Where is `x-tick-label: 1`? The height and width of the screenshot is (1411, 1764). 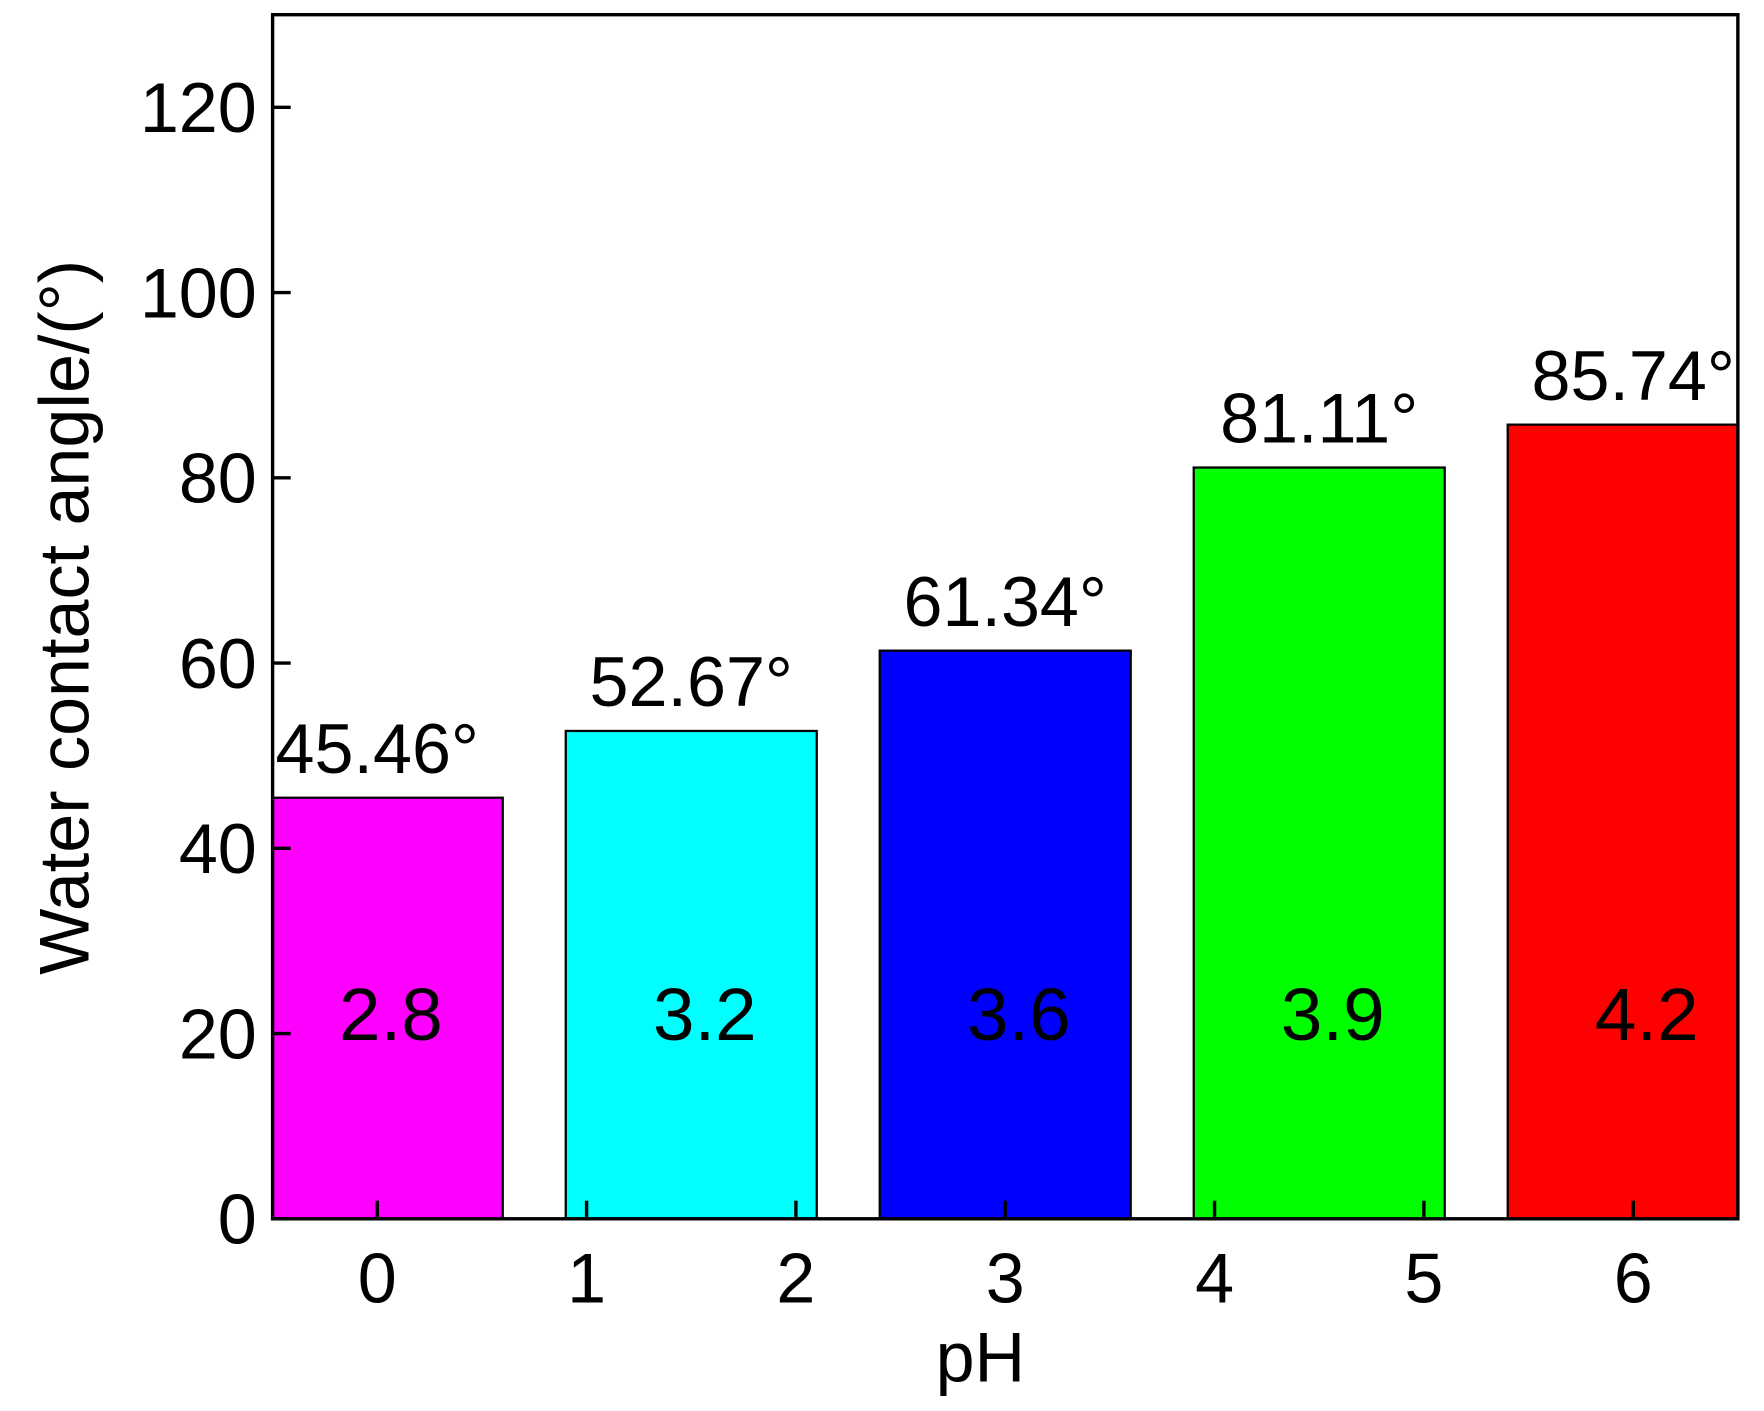
x-tick-label: 1 is located at coordinates (586, 1278).